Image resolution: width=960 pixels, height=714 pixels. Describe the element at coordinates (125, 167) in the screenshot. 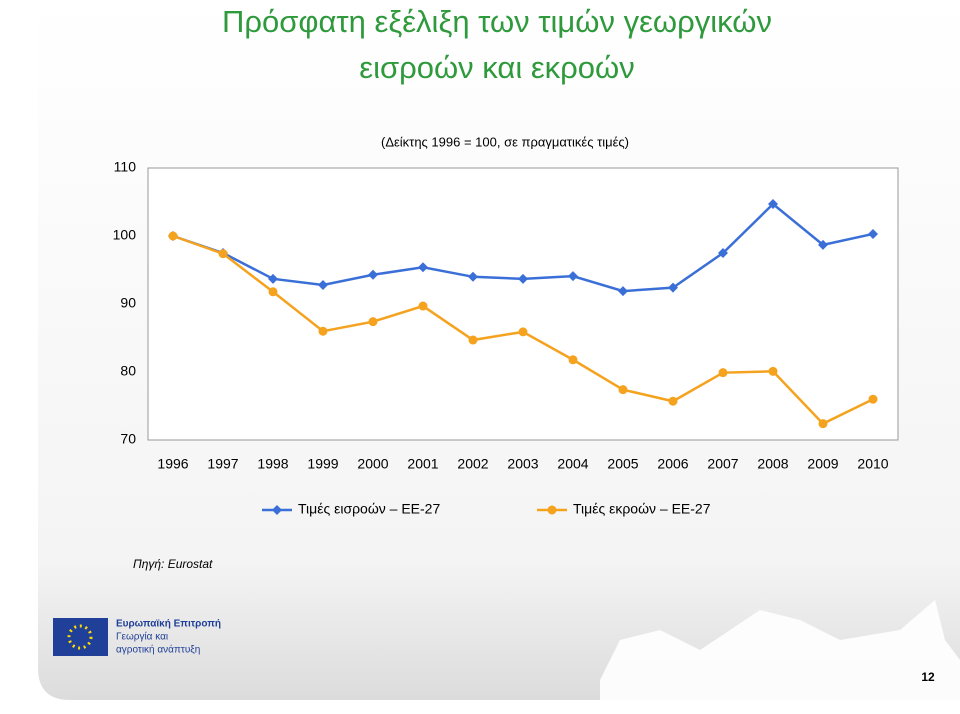

I see `y-tick-label: 110` at that location.